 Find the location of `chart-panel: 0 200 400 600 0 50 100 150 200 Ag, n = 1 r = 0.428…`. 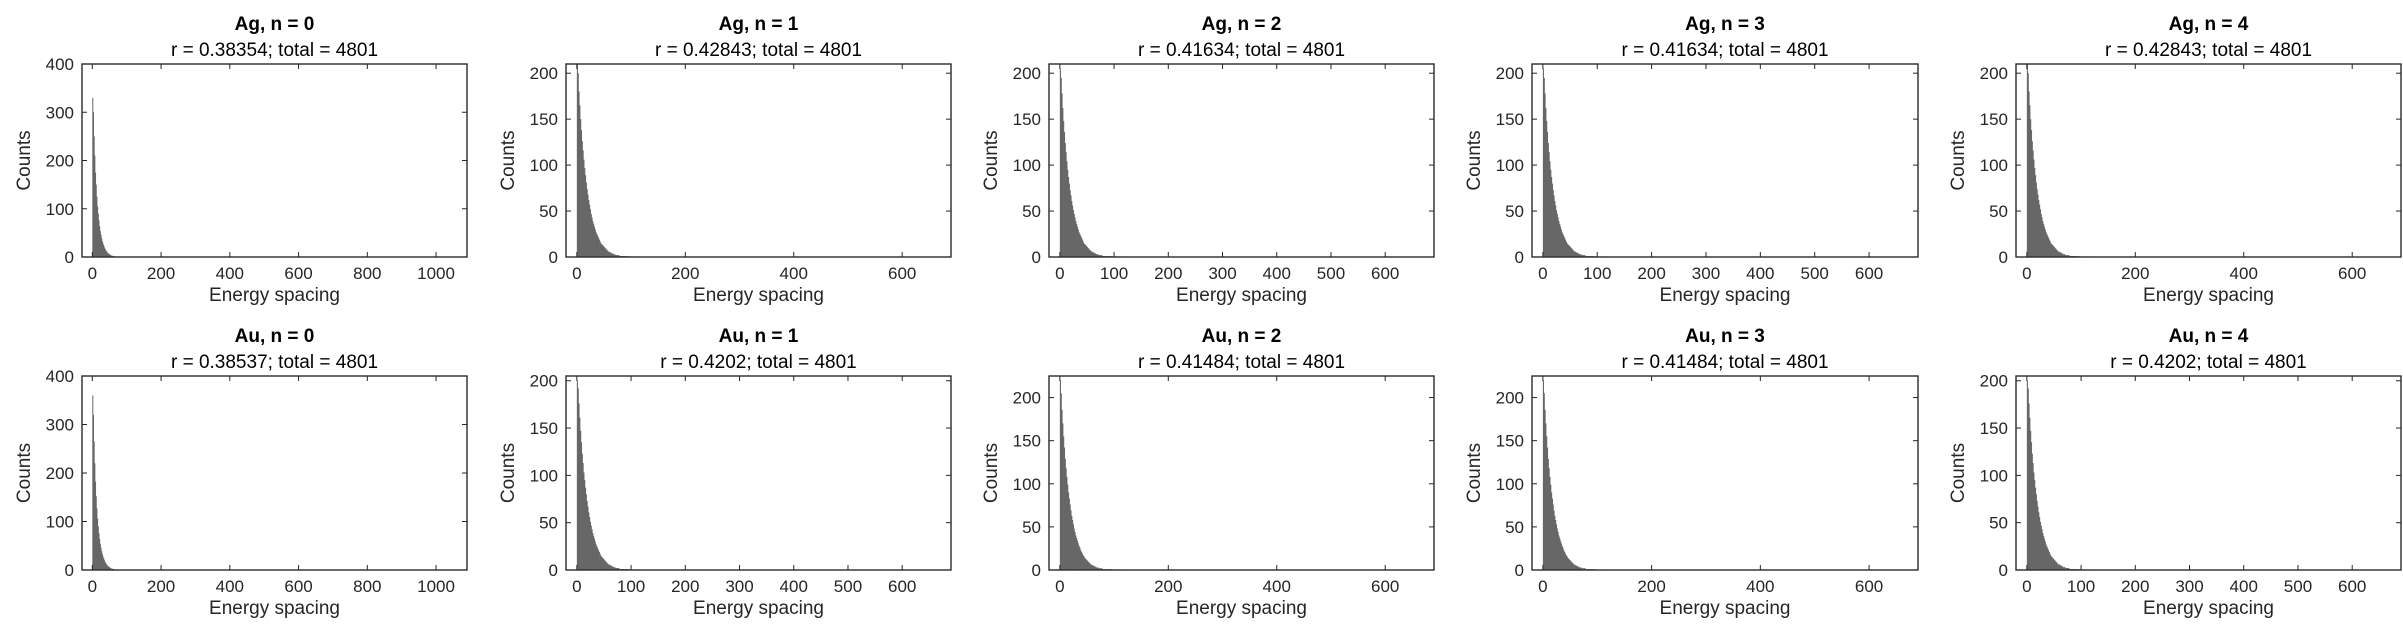

chart-panel: 0 200 400 600 0 50 100 150 200 Ag, n = 1 r = 0.428… is located at coordinates (725, 160).